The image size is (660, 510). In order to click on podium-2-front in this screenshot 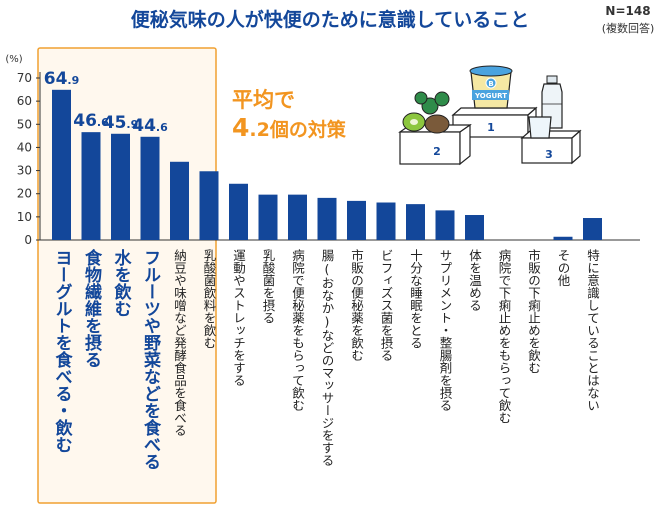, I will do `click(430, 148)`.